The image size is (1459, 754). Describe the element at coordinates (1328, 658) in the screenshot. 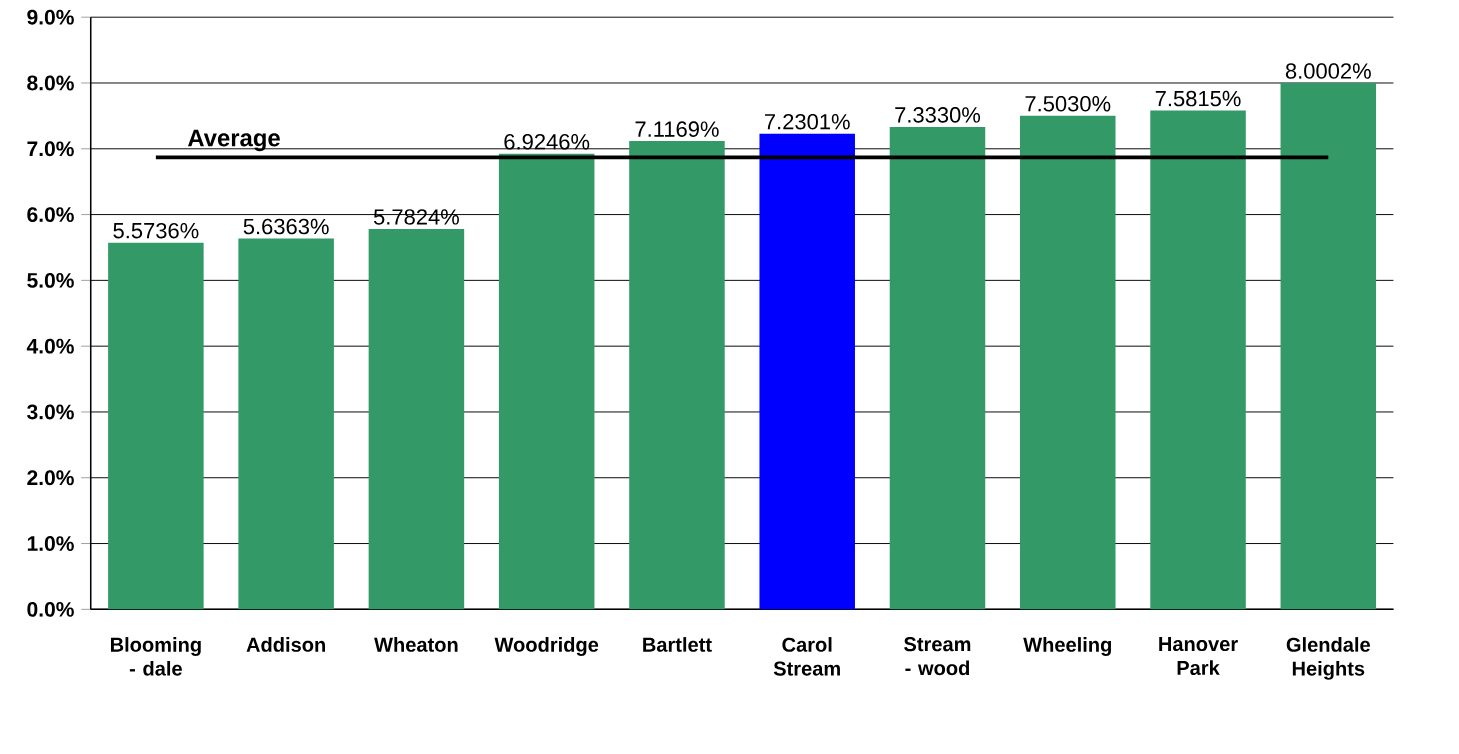

I see `x-tick-label: Glendale Heights` at that location.